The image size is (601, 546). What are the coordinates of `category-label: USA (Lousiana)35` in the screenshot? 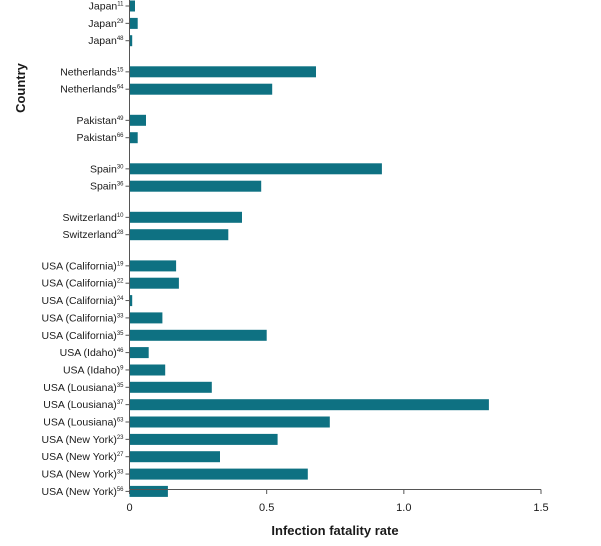 It's located at (83, 388).